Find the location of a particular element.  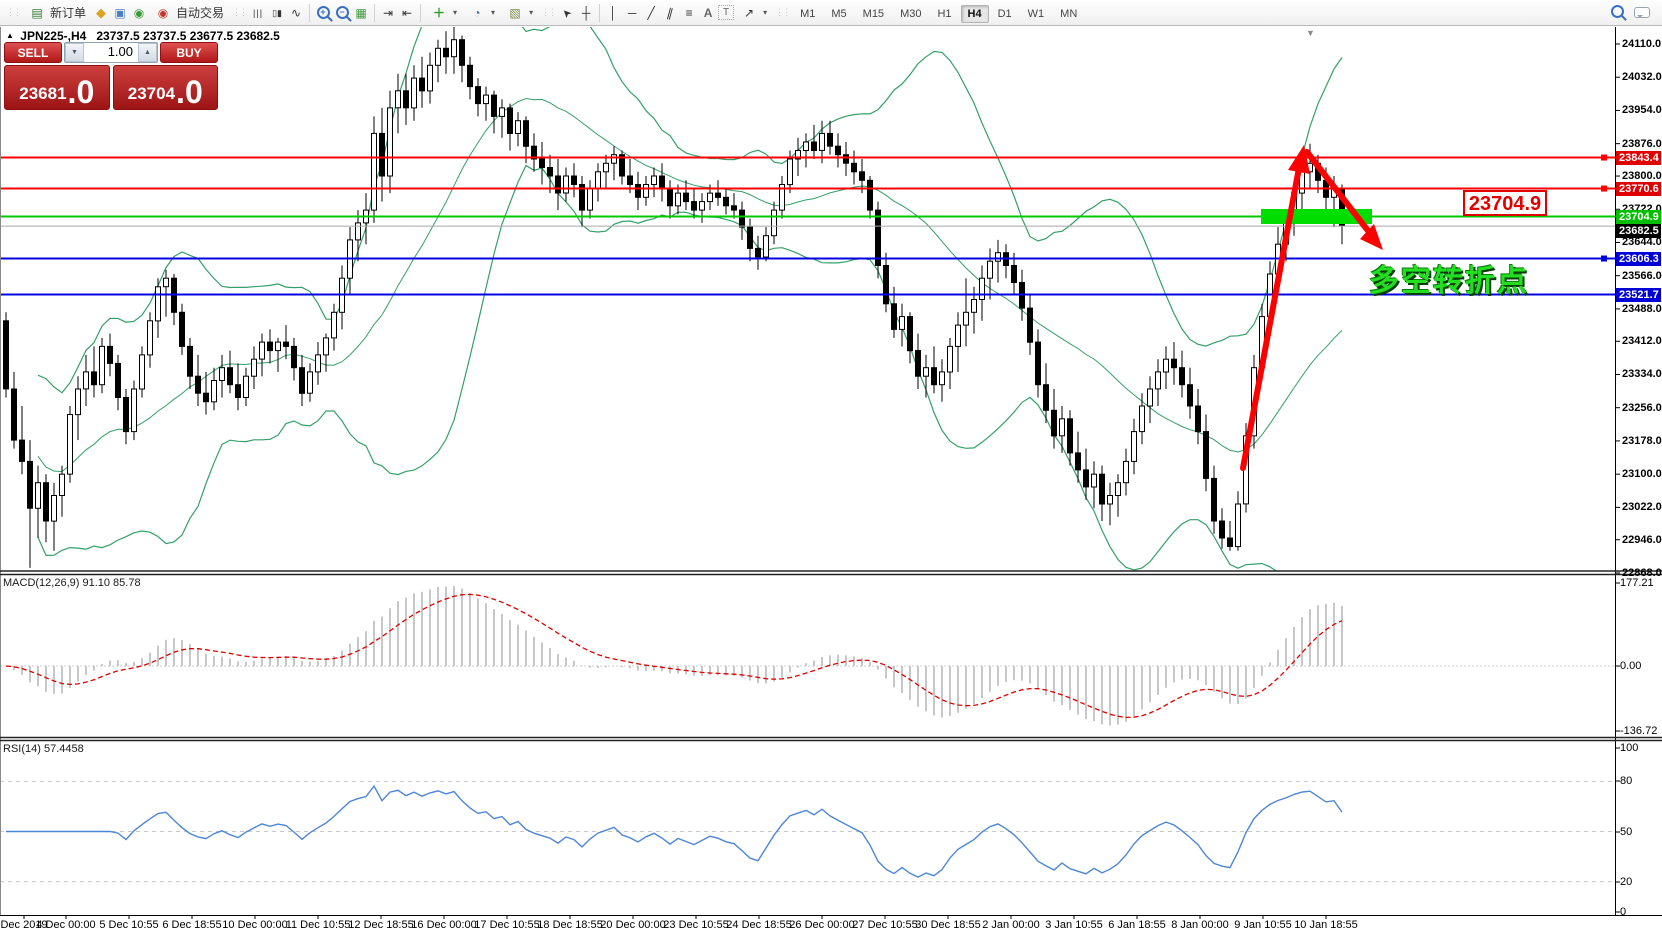

sell-price-fraction: .0 is located at coordinates (81, 92).